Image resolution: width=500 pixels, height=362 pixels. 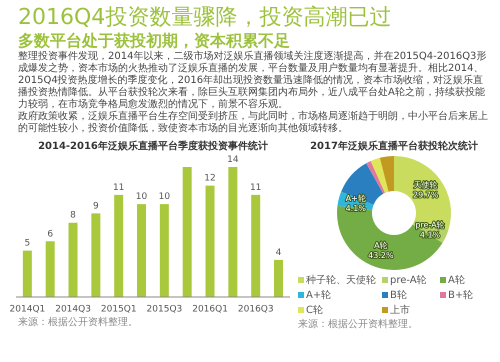 What do you see at coordinates (233, 160) in the screenshot?
I see `data-label: 14` at bounding box center [233, 160].